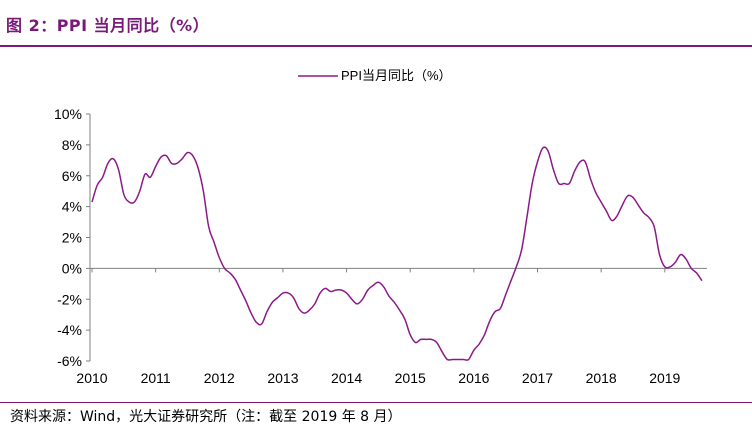  I want to click on x-tick-label: 2013, so click(282, 378).